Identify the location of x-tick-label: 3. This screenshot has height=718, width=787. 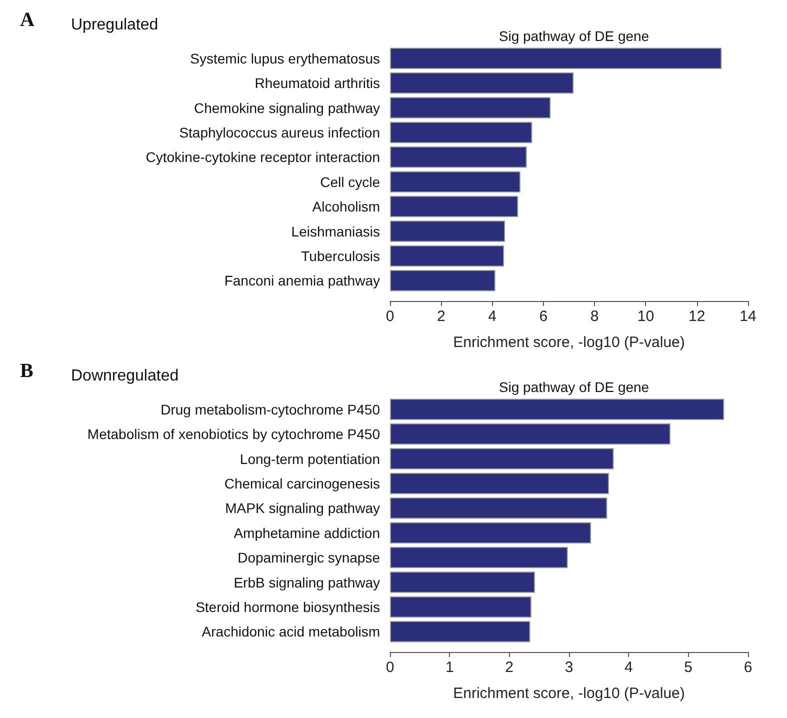
(569, 667).